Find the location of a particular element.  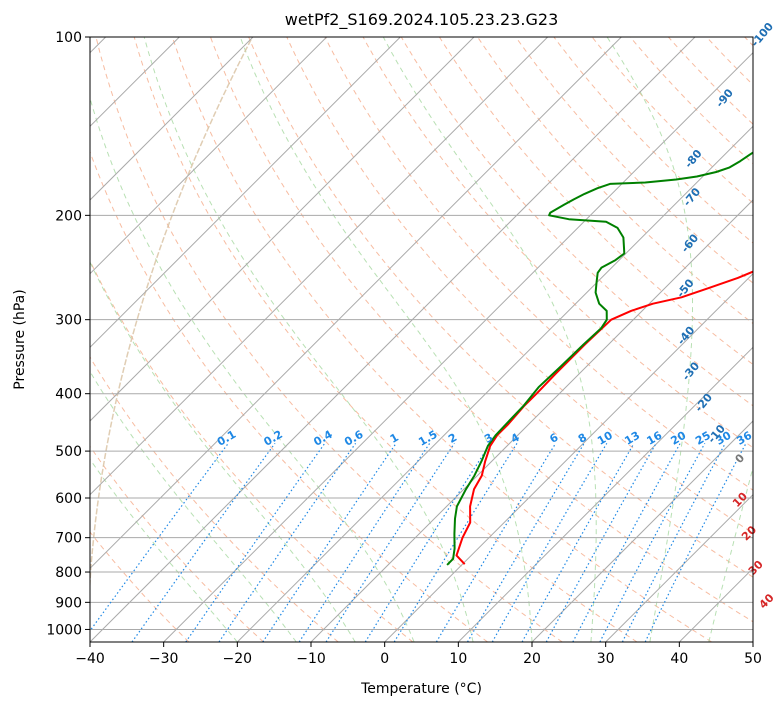

y-tick-label: 500 is located at coordinates (68, 452).